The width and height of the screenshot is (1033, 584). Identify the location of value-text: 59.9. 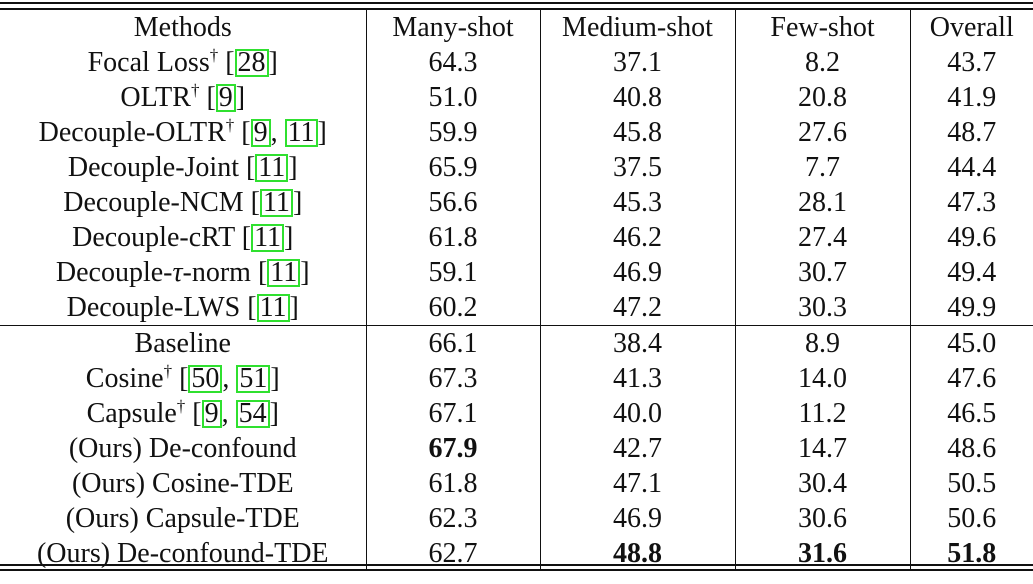
(453, 132).